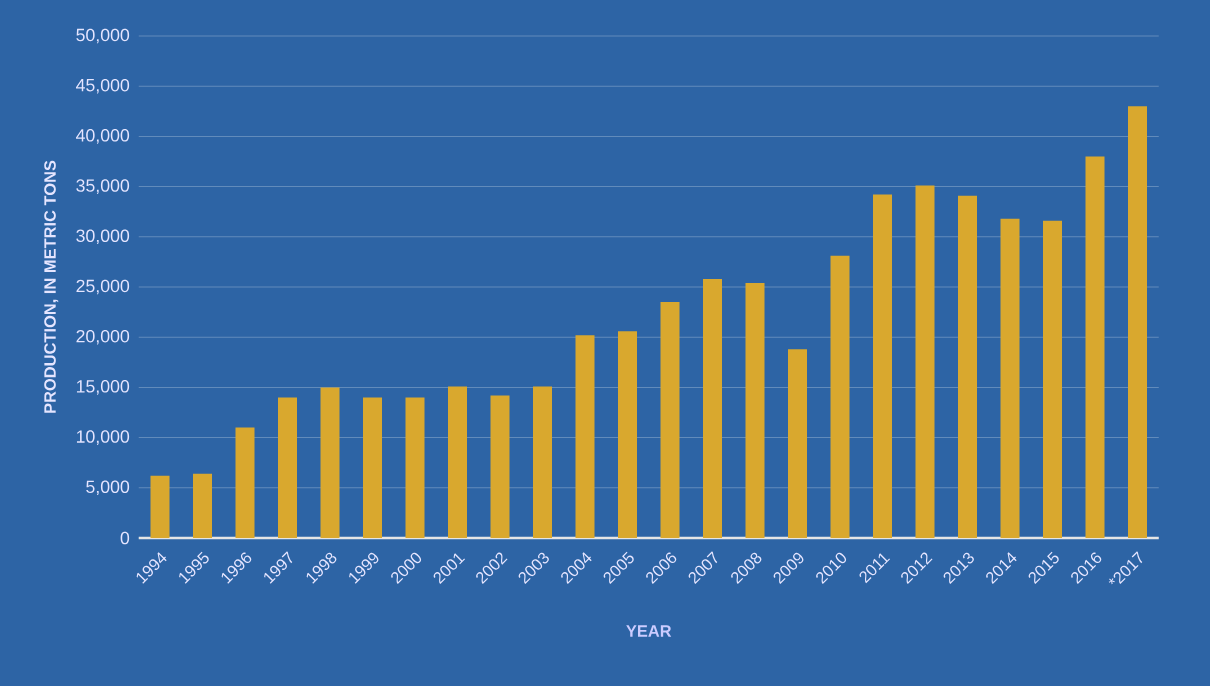 This screenshot has width=1210, height=686. Describe the element at coordinates (103, 237) in the screenshot. I see `y-tick-label: 30,000` at that location.